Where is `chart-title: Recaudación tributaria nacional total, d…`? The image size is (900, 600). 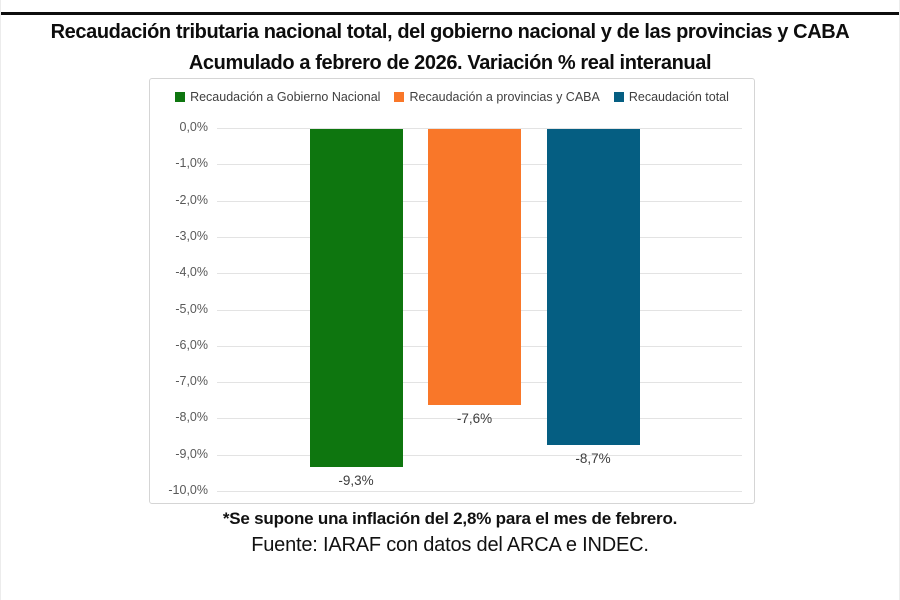
chart-title: Recaudación tributaria nacional total, d… is located at coordinates (450, 48).